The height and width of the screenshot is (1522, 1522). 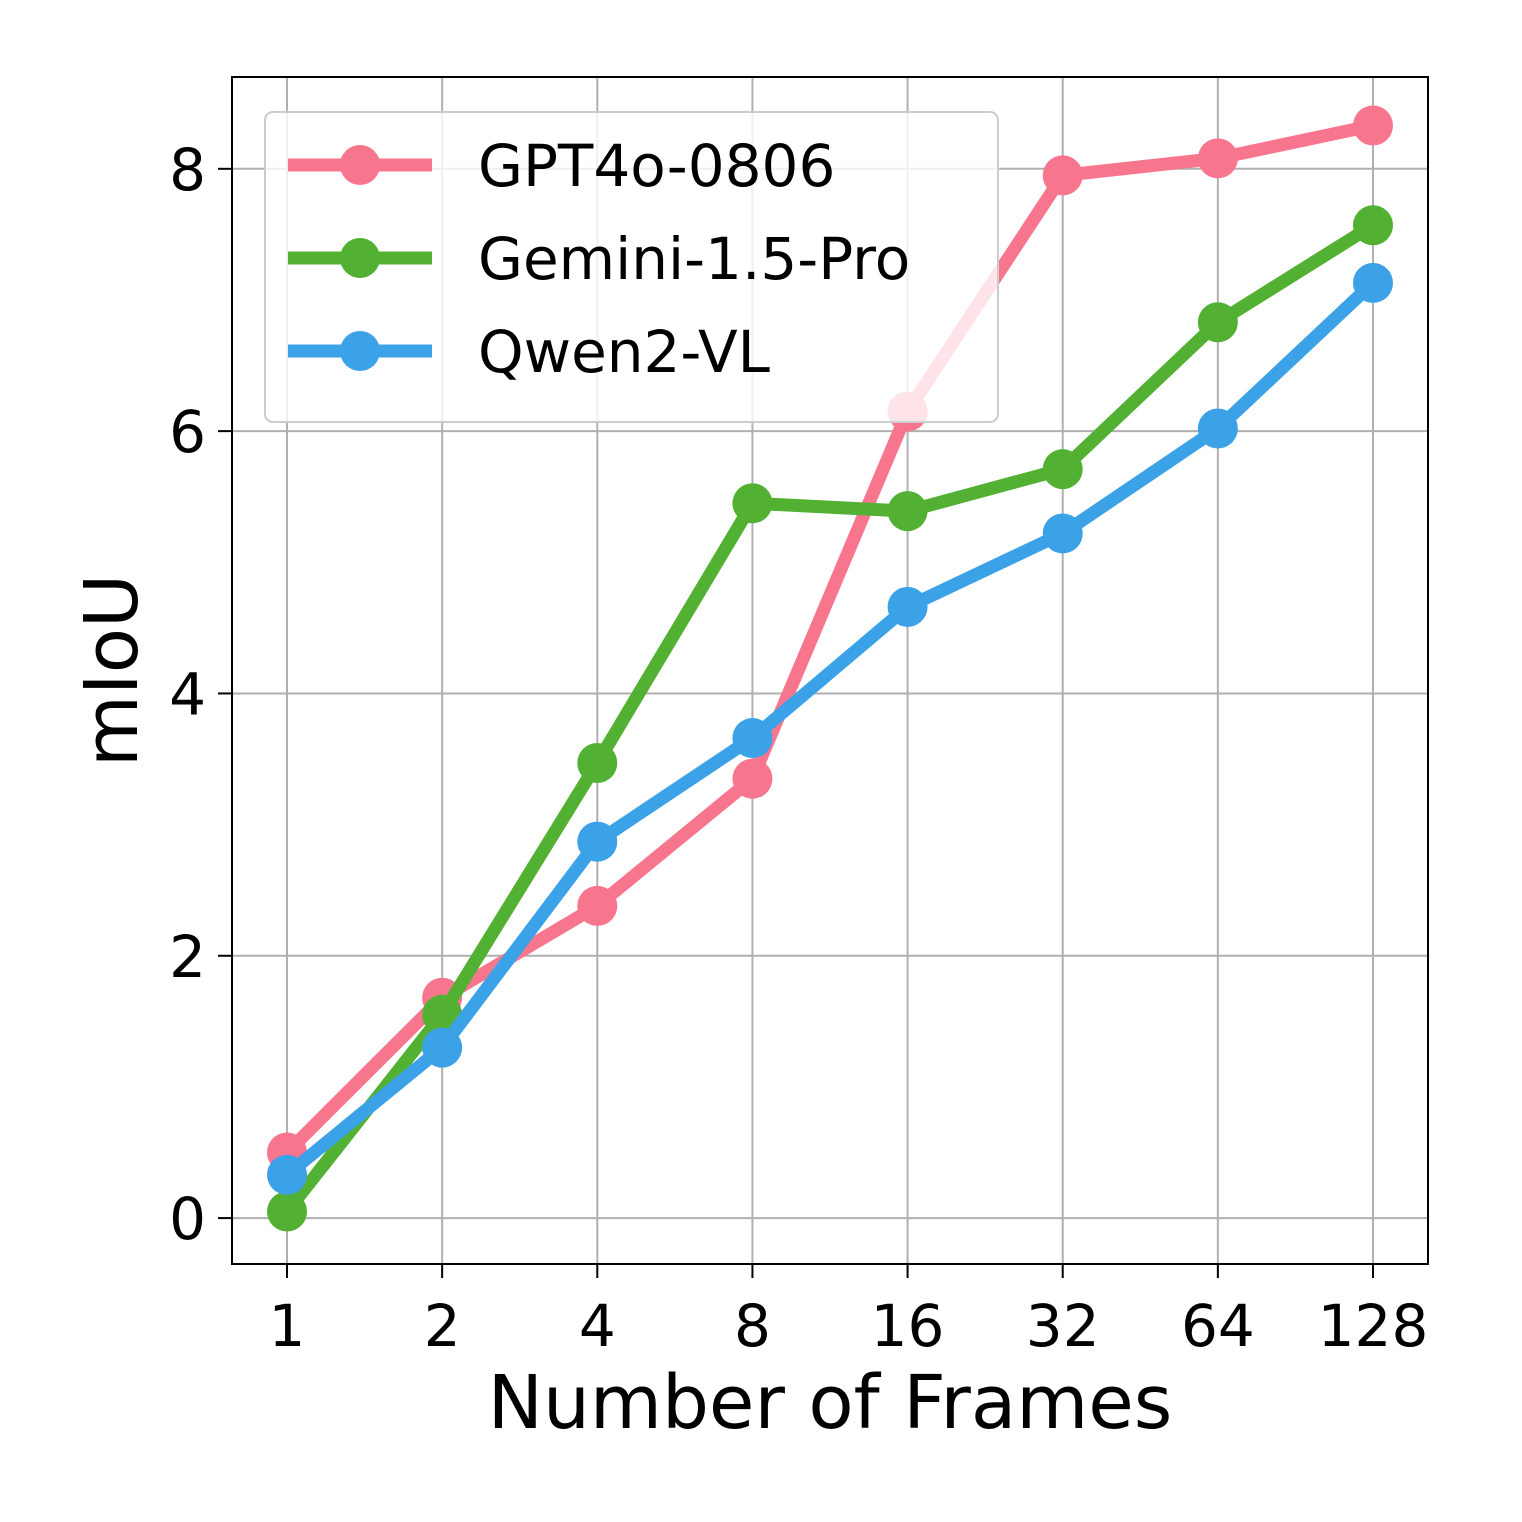 I want to click on legend-label: GPT4o-0806, so click(x=656, y=166).